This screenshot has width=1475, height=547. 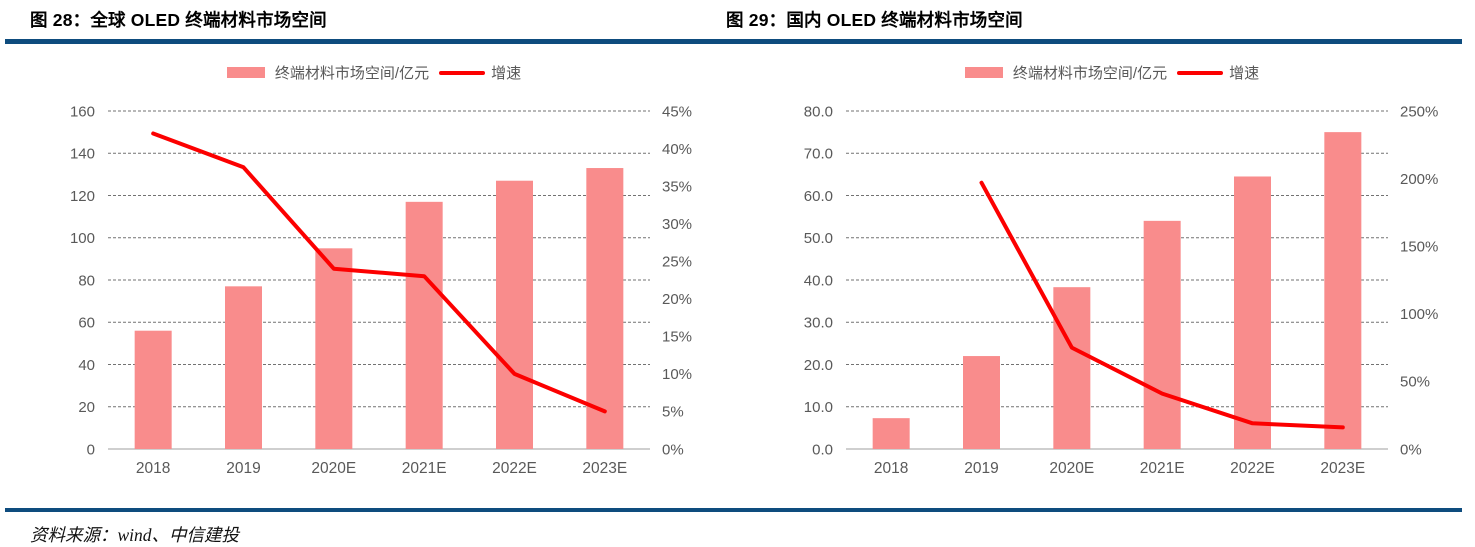 I want to click on left-axis-tick-label: 20, so click(x=86, y=407).